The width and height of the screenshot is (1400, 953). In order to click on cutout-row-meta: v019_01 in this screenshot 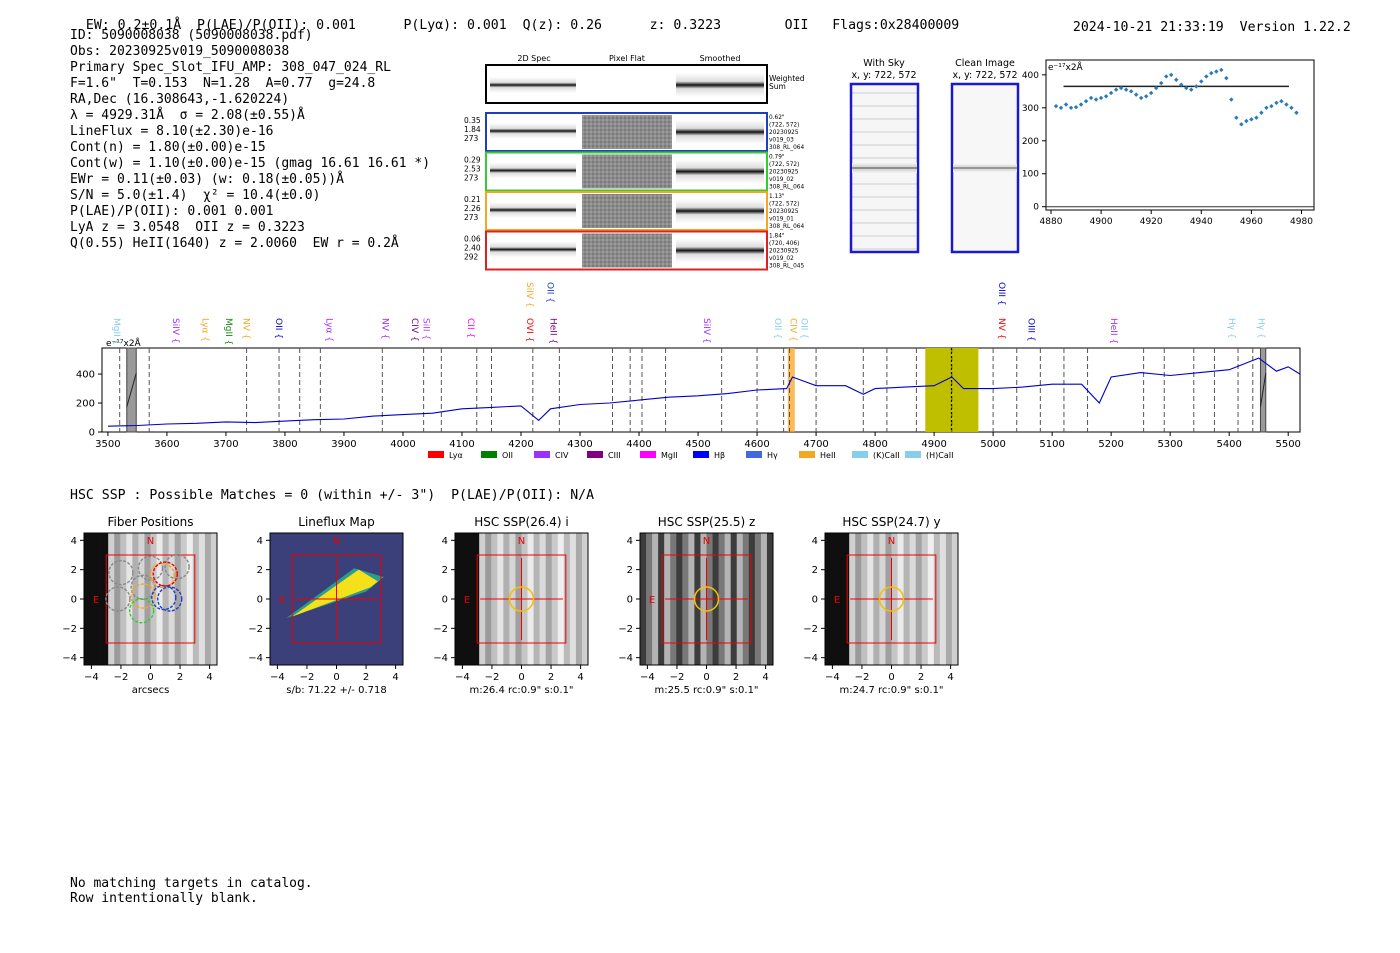, I will do `click(781, 220)`.